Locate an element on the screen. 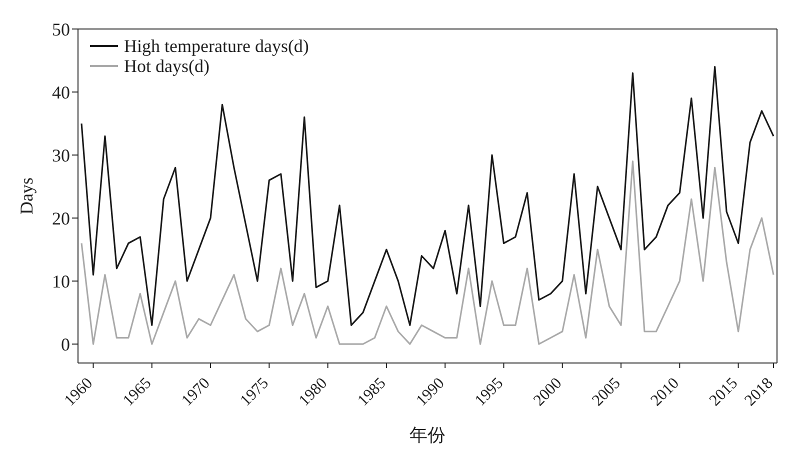 The width and height of the screenshot is (798, 453). x-axis-title: 年份 is located at coordinates (428, 435).